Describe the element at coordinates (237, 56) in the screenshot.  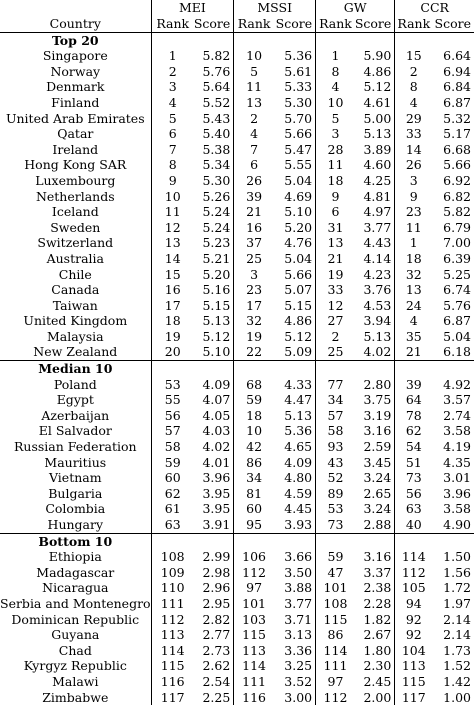
I see `table-row: Singapore 1 5.82 10 5.36 1 5.90 15 6.64` at that location.